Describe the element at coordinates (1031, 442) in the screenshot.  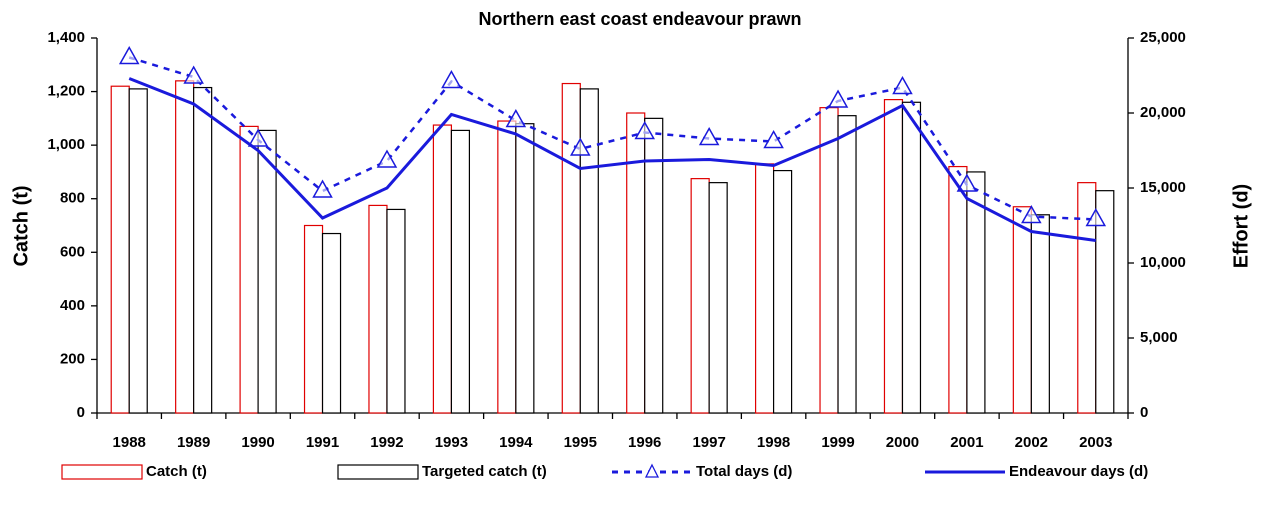
I see `x-tick-label: 2002` at that location.